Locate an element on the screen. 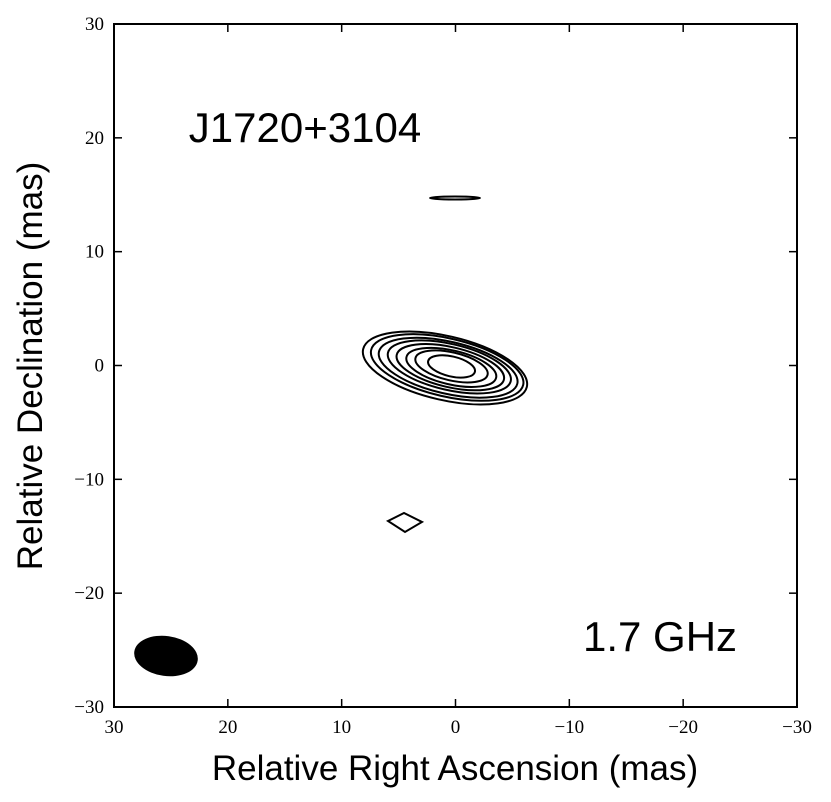 The width and height of the screenshot is (831, 802). beam is located at coordinates (166, 656).